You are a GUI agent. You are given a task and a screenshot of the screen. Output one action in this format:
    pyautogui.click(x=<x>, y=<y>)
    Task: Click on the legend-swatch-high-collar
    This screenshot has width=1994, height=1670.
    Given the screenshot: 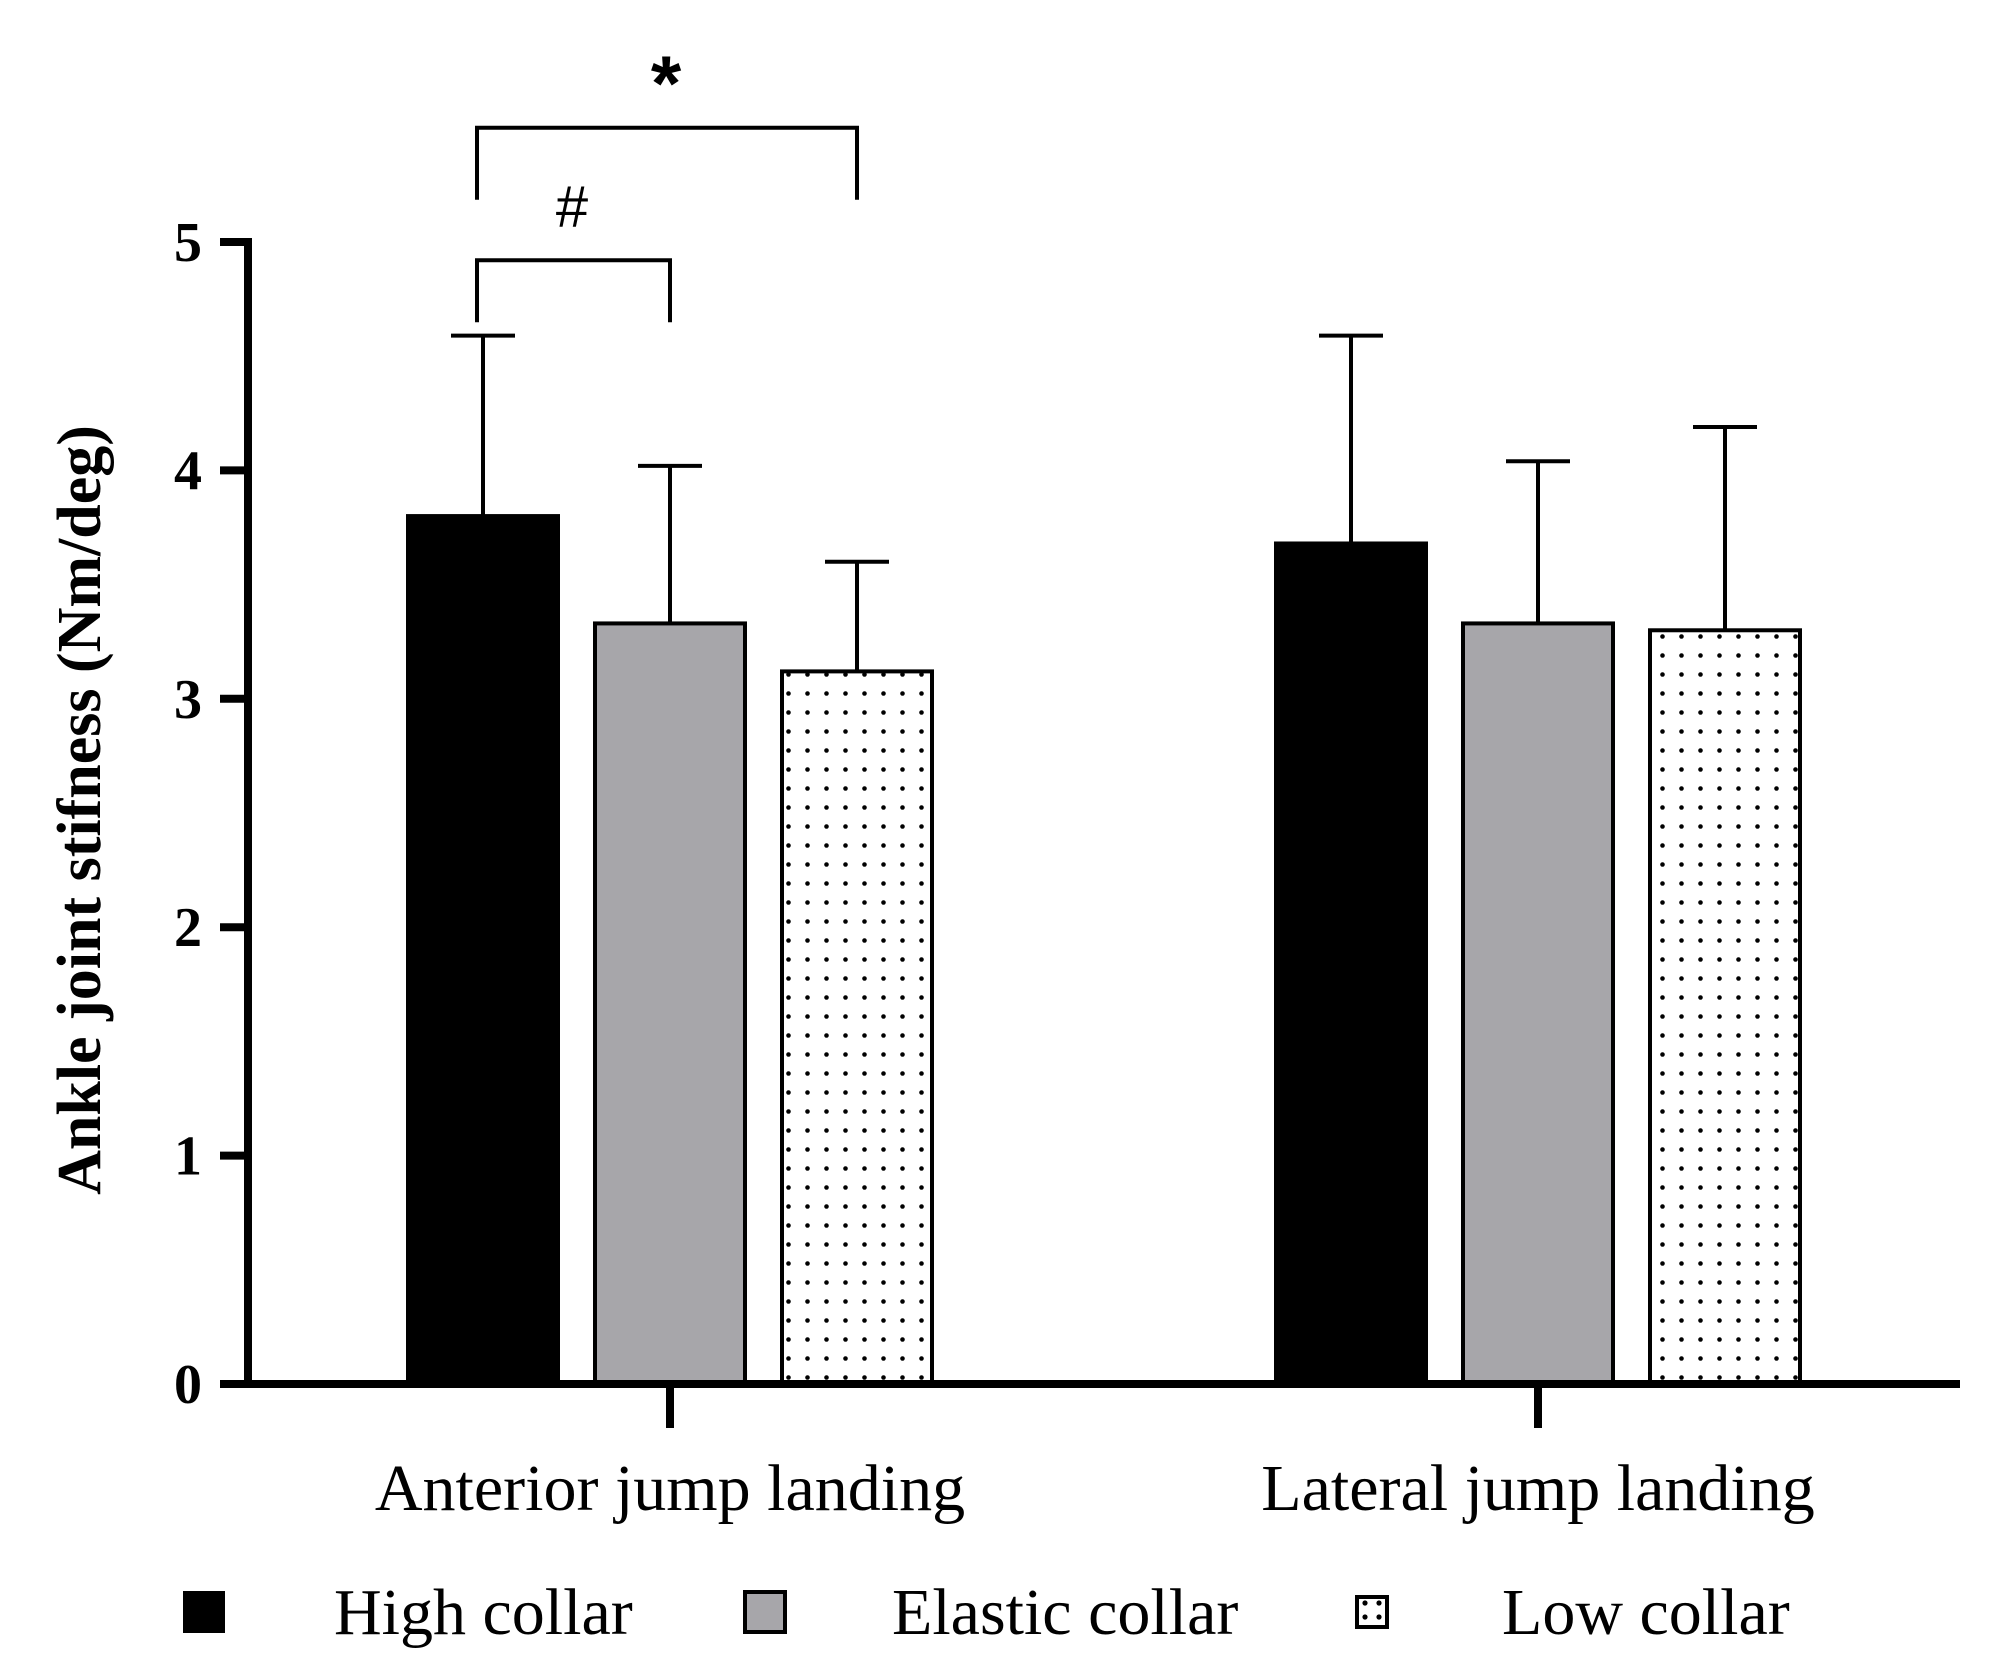 What is the action you would take?
    pyautogui.click(x=204, y=1612)
    